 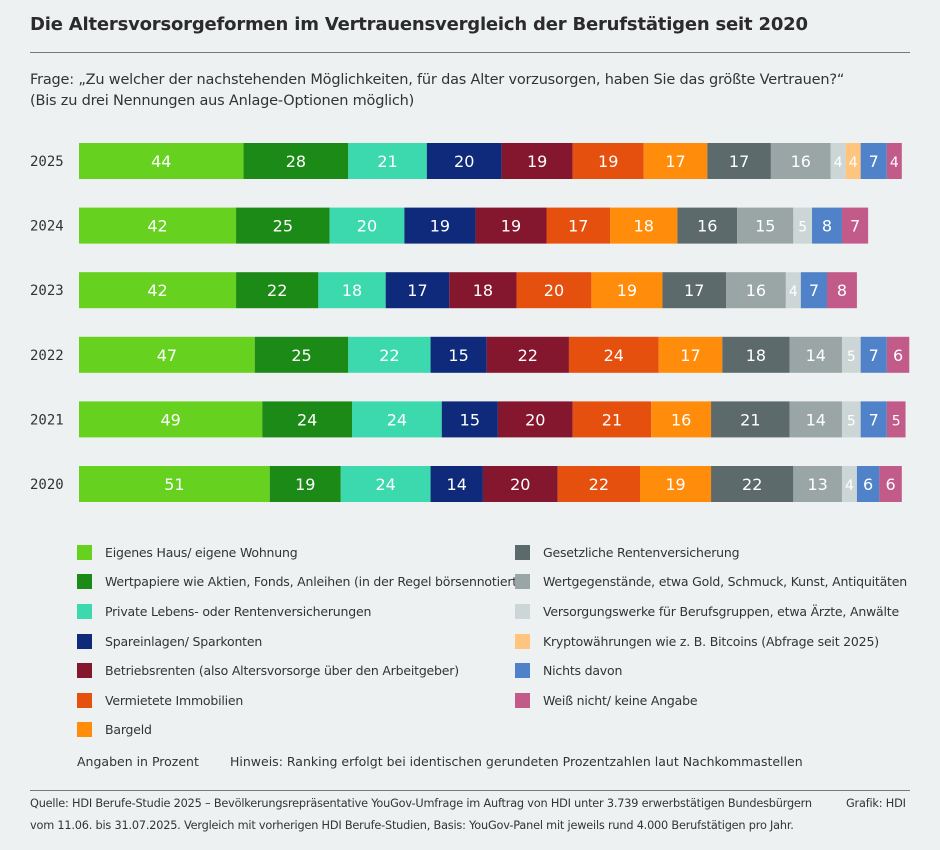 I want to click on data-label: 51, so click(x=174, y=484).